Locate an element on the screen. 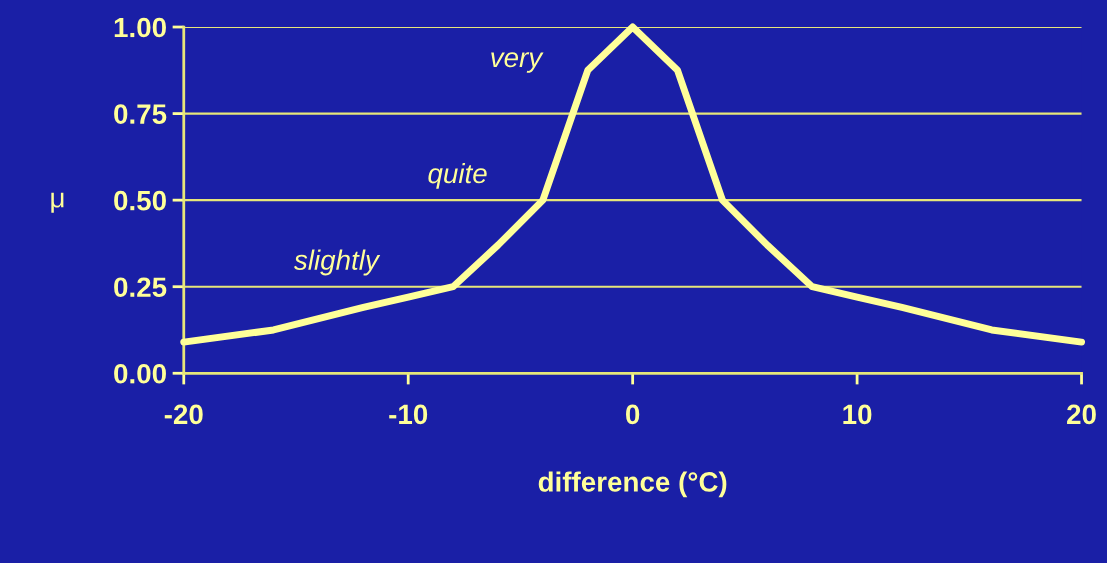  x-tick-label: -20 is located at coordinates (183, 414).